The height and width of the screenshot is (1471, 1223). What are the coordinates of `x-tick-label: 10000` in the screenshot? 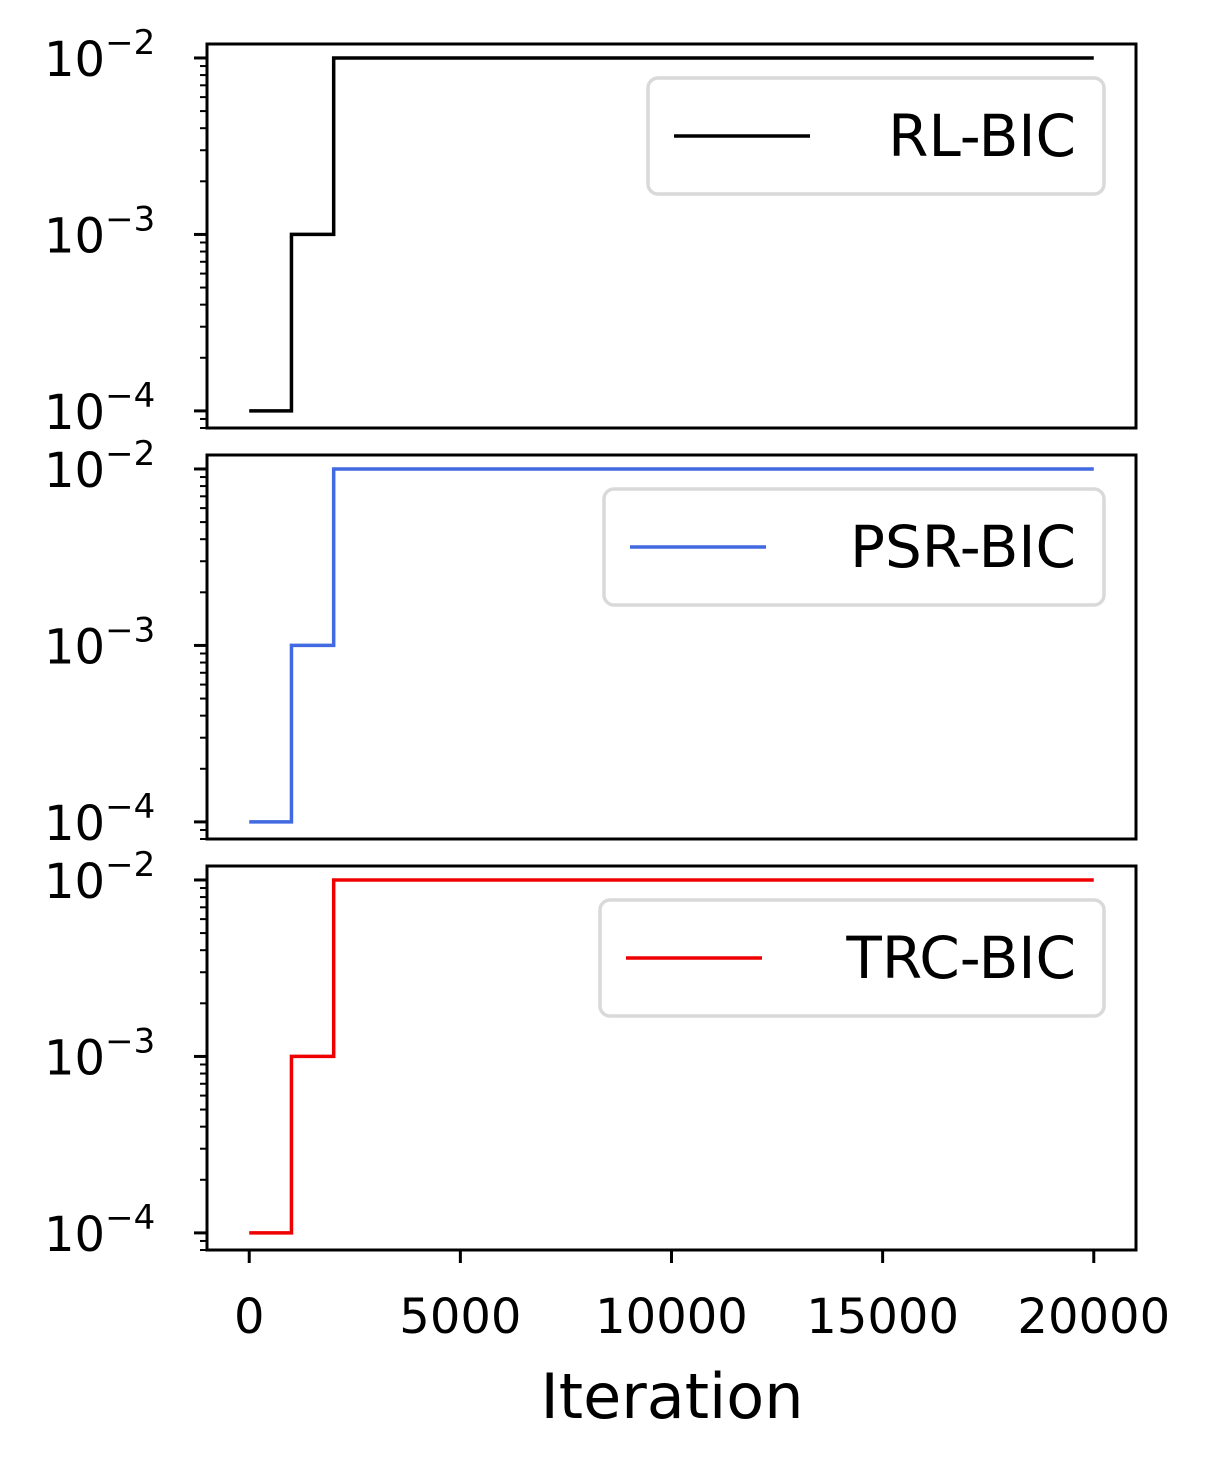 It's located at (671, 1317).